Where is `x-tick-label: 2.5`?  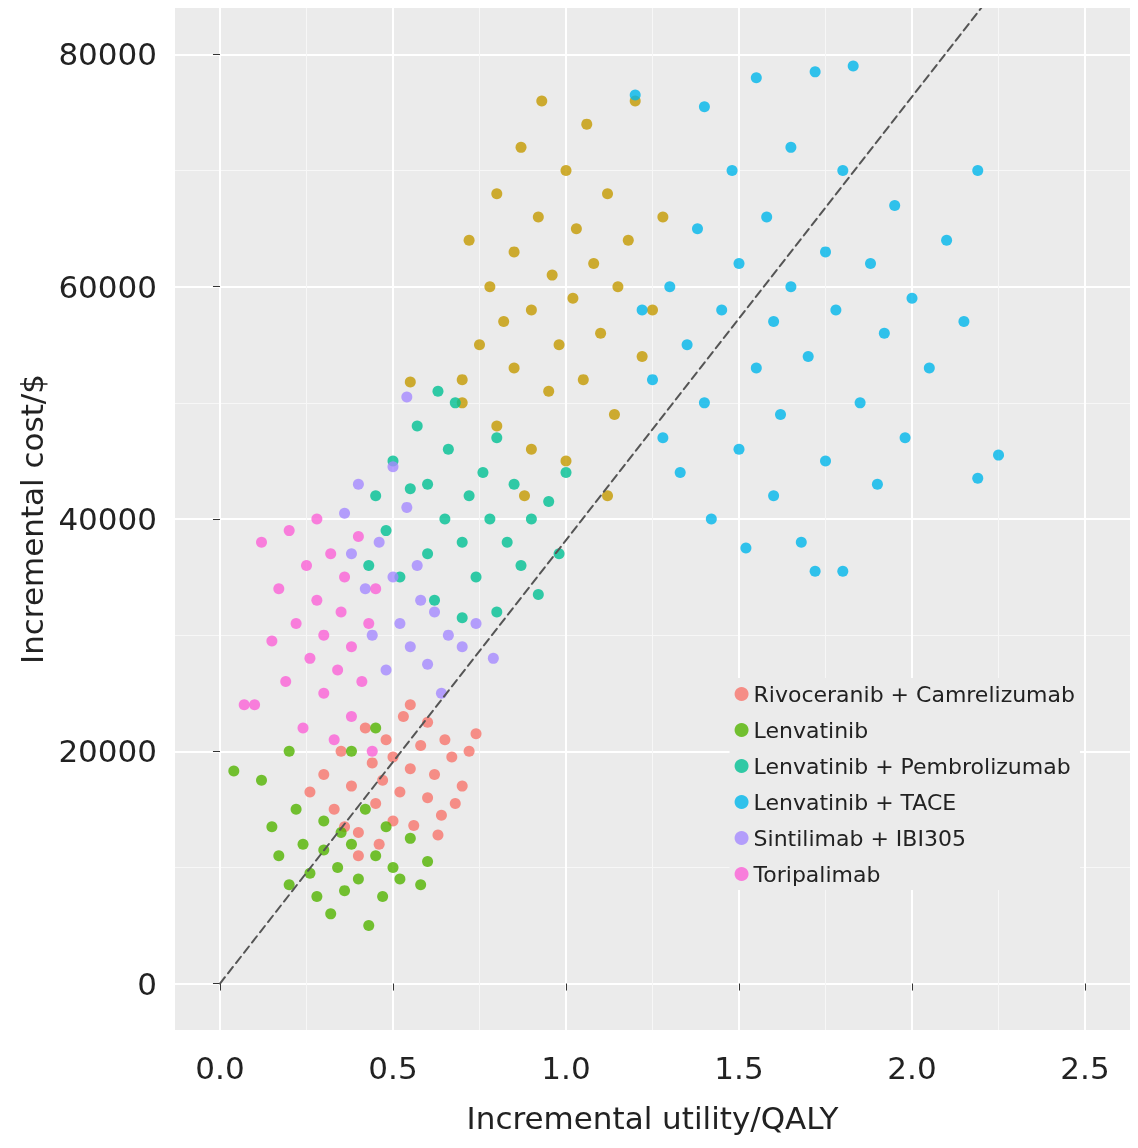 x-tick-label: 2.5 is located at coordinates (1085, 1067).